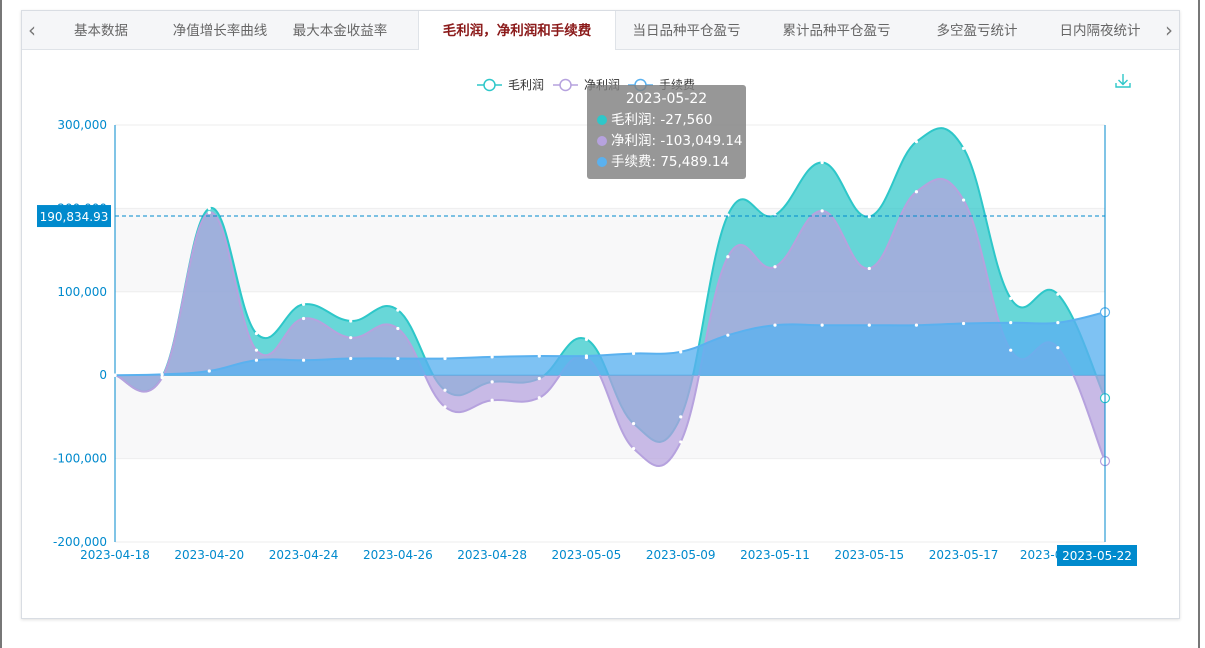 The height and width of the screenshot is (648, 1205). I want to click on fee-line, so click(610, 344).